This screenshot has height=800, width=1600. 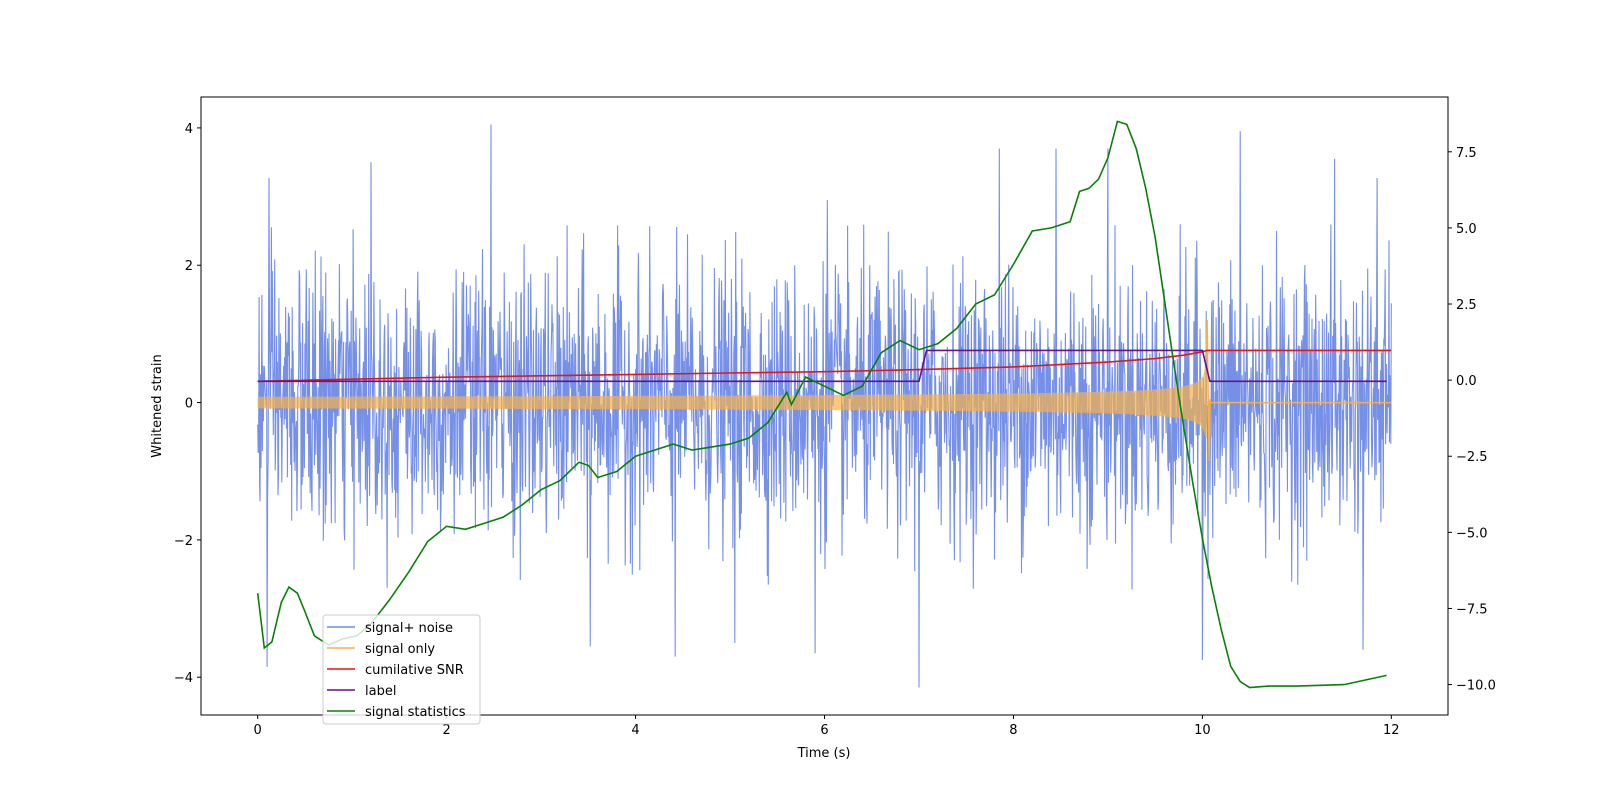 What do you see at coordinates (1202, 730) in the screenshot?
I see `x-tick-label: 10` at bounding box center [1202, 730].